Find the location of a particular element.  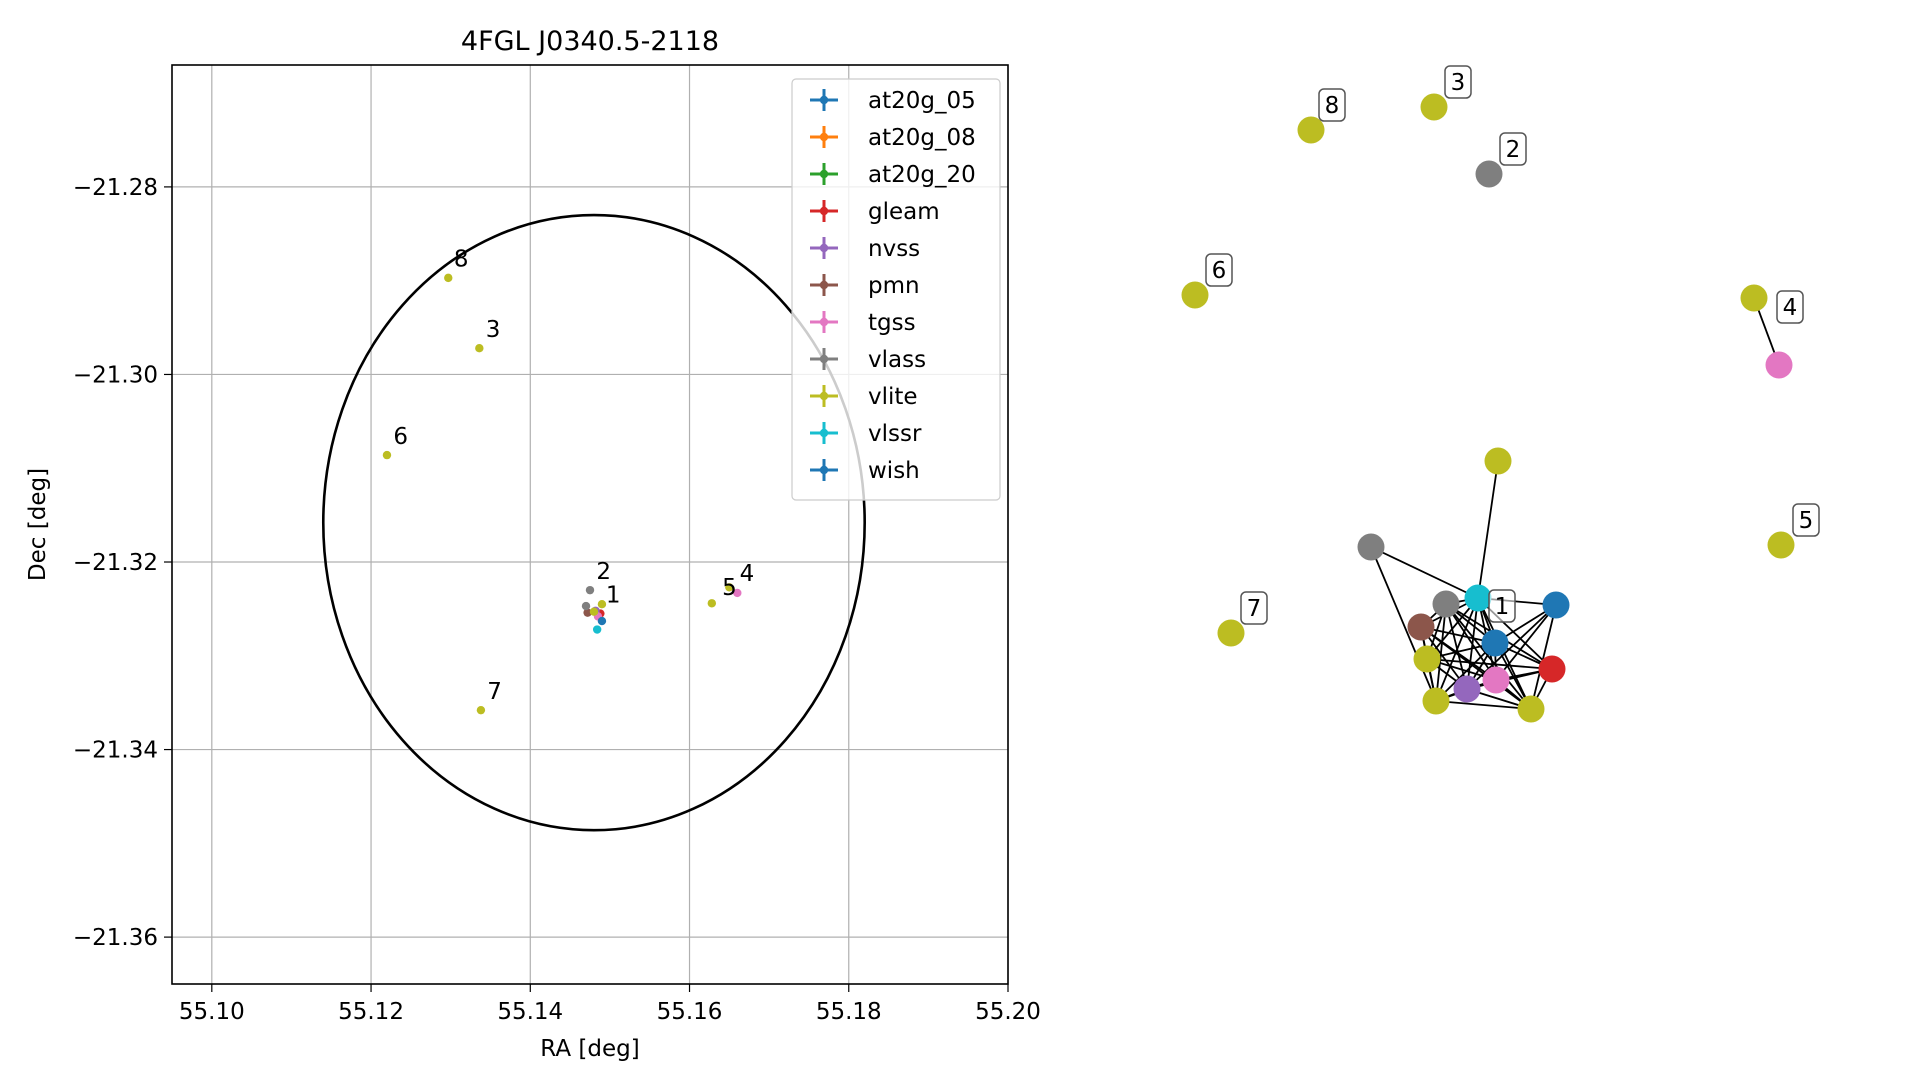

network-node-label: 8 is located at coordinates (1332, 106).